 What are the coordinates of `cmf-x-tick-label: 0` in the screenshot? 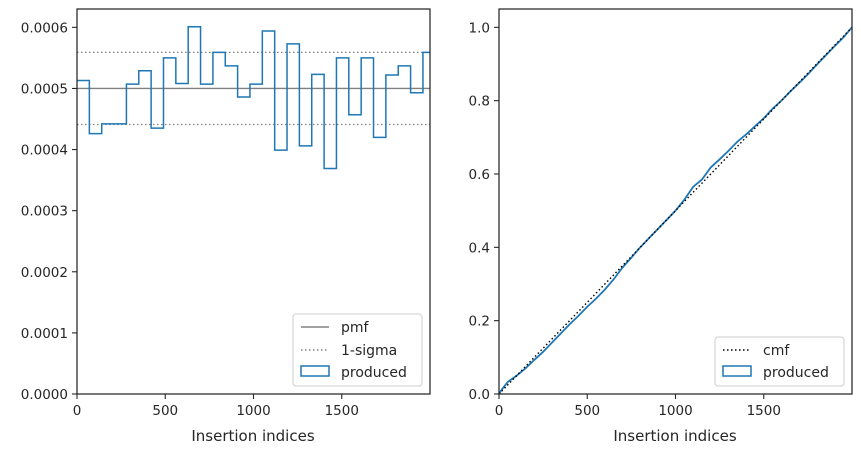 It's located at (499, 411).